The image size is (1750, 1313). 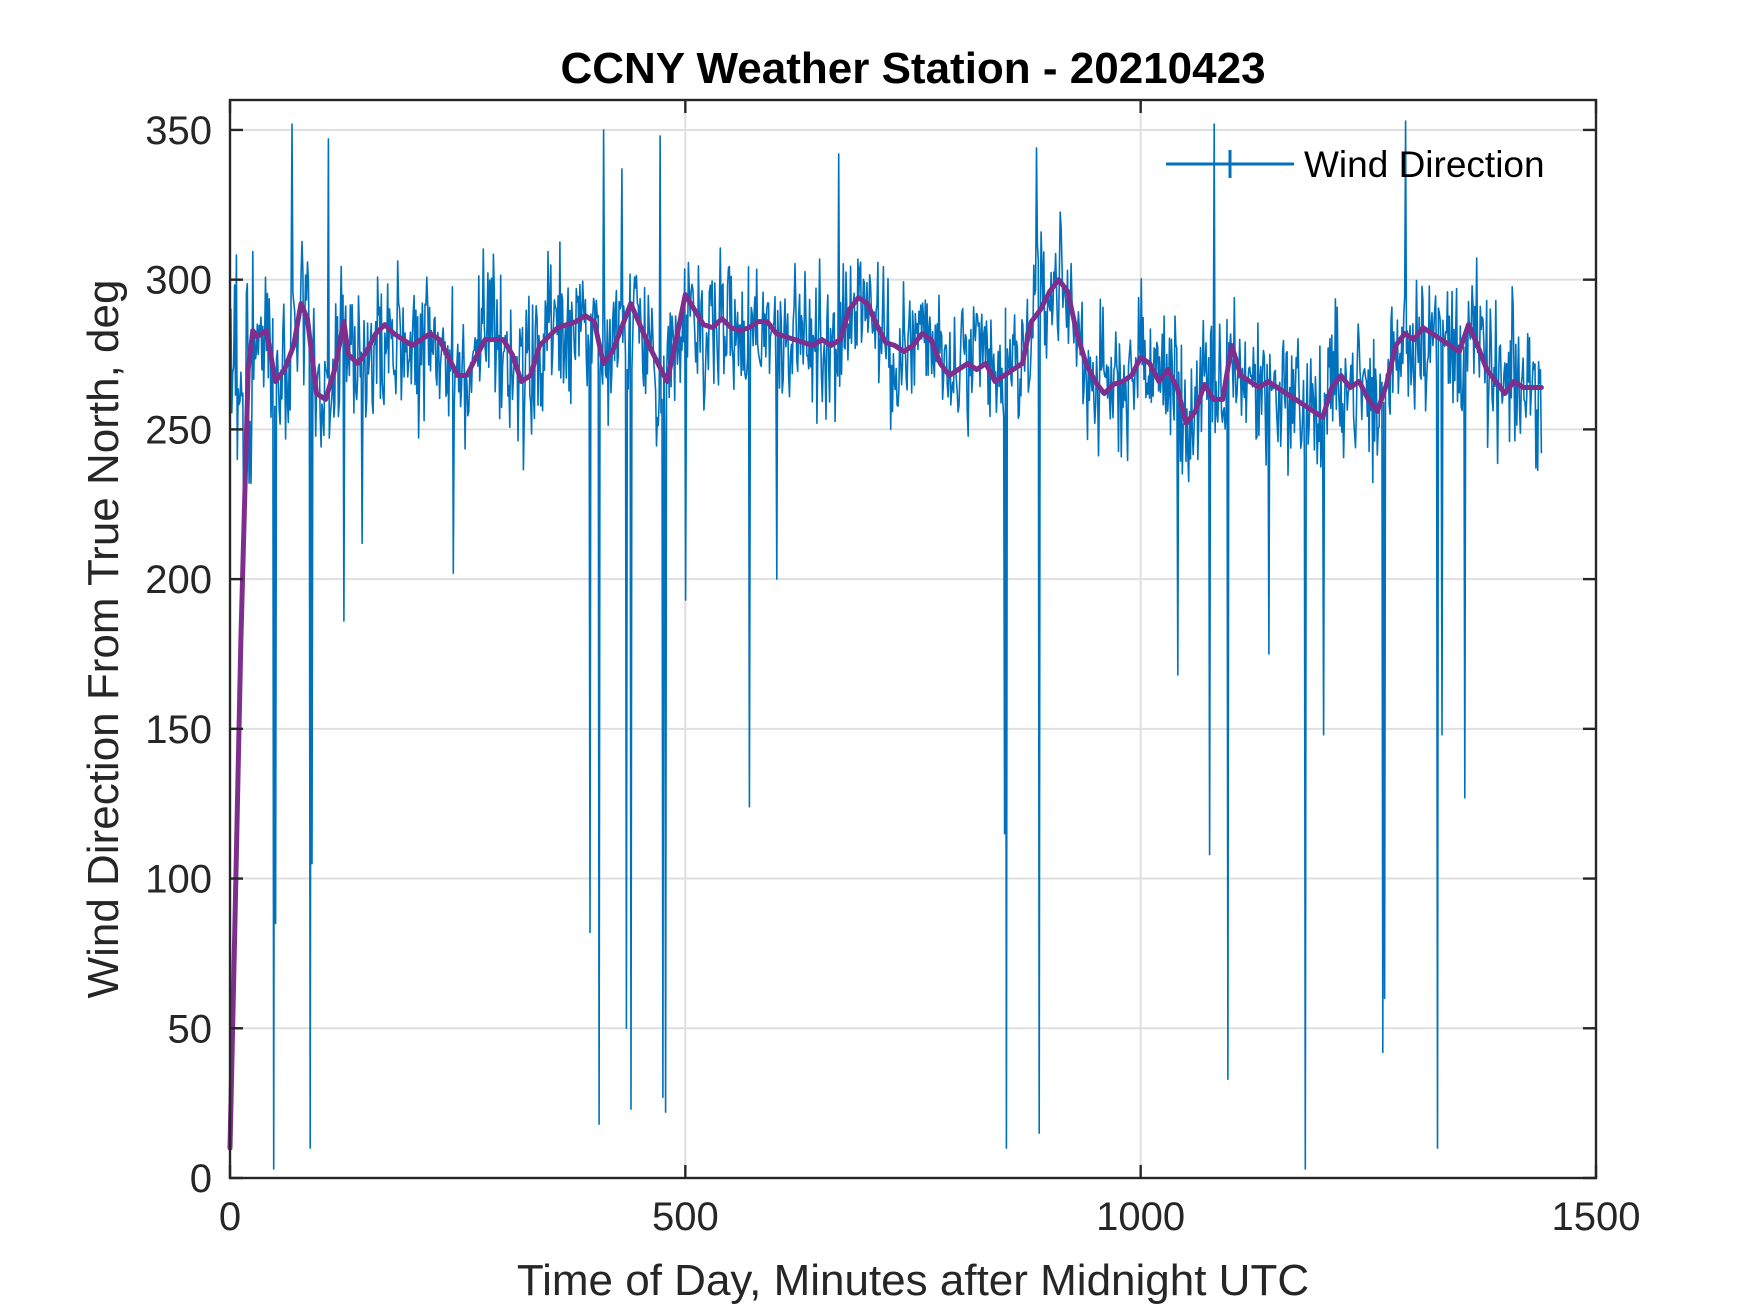 I want to click on y-tick-label: 50, so click(x=190, y=1029).